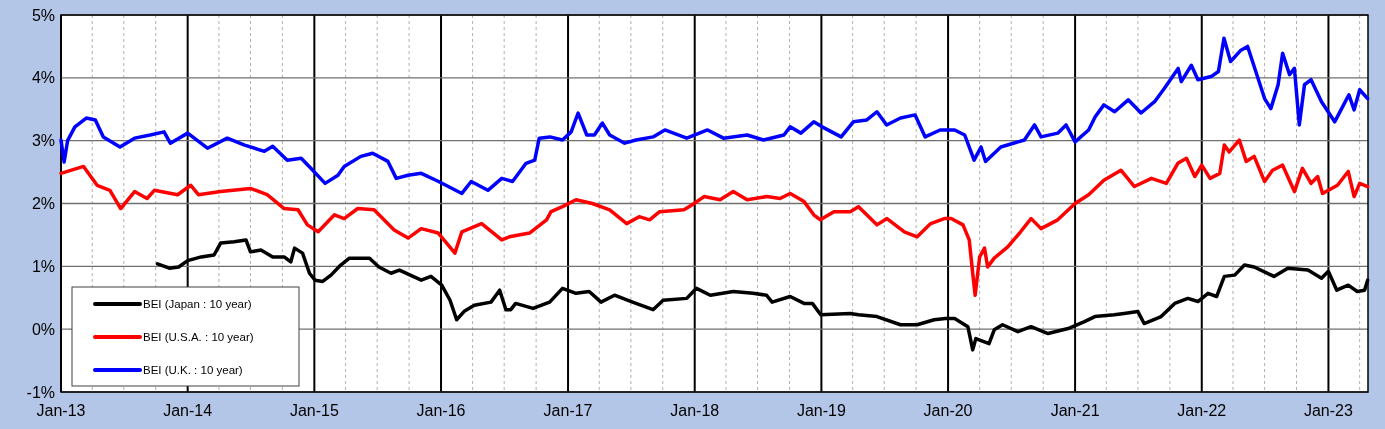 This screenshot has height=429, width=1385. I want to click on y-tick-label: 4%, so click(43, 78).